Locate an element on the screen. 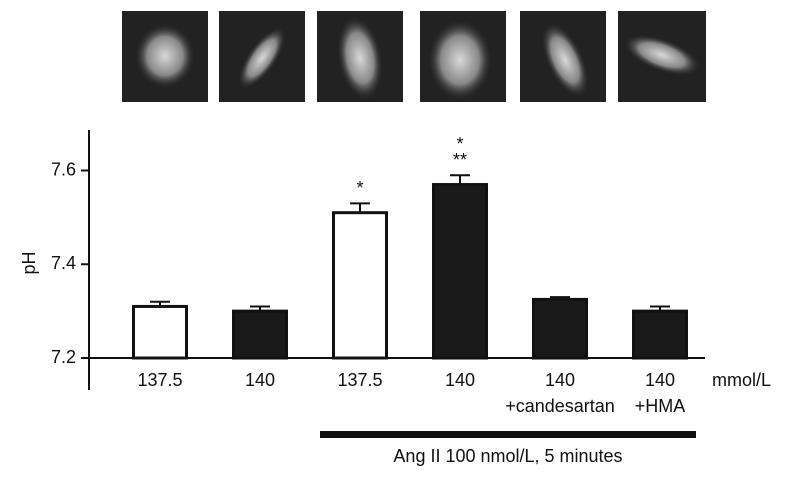 The height and width of the screenshot is (484, 800). y-tick-label: 7.2 is located at coordinates (63, 357).